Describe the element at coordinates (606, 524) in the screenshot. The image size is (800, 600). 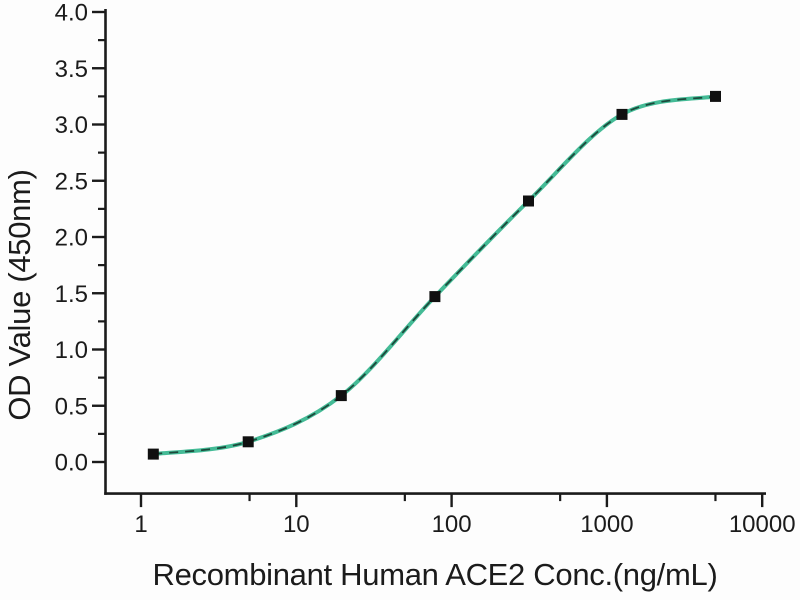
I see `x-tick-label: 1000` at that location.